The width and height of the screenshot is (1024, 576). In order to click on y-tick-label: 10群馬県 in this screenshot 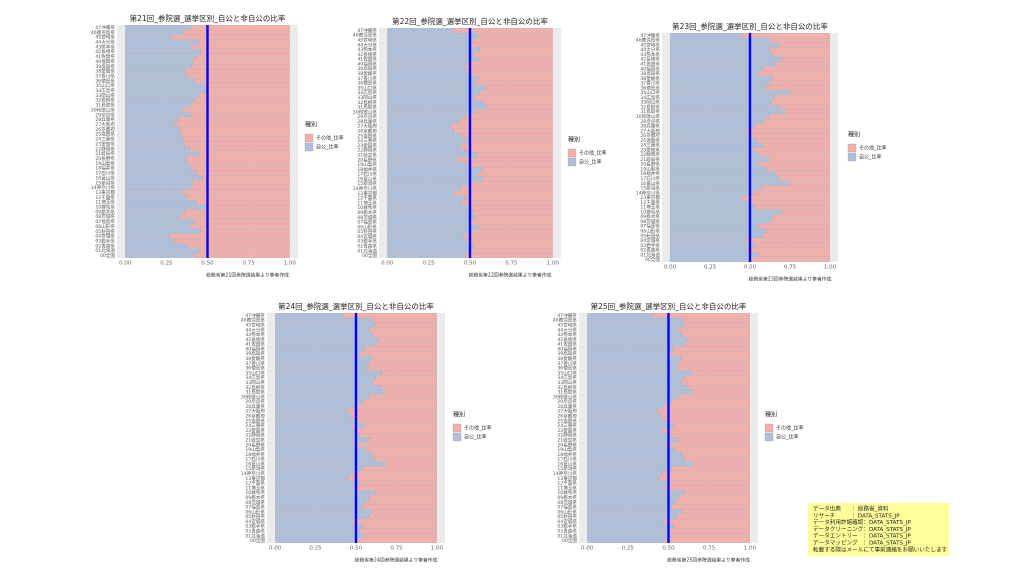, I will do `click(650, 211)`.